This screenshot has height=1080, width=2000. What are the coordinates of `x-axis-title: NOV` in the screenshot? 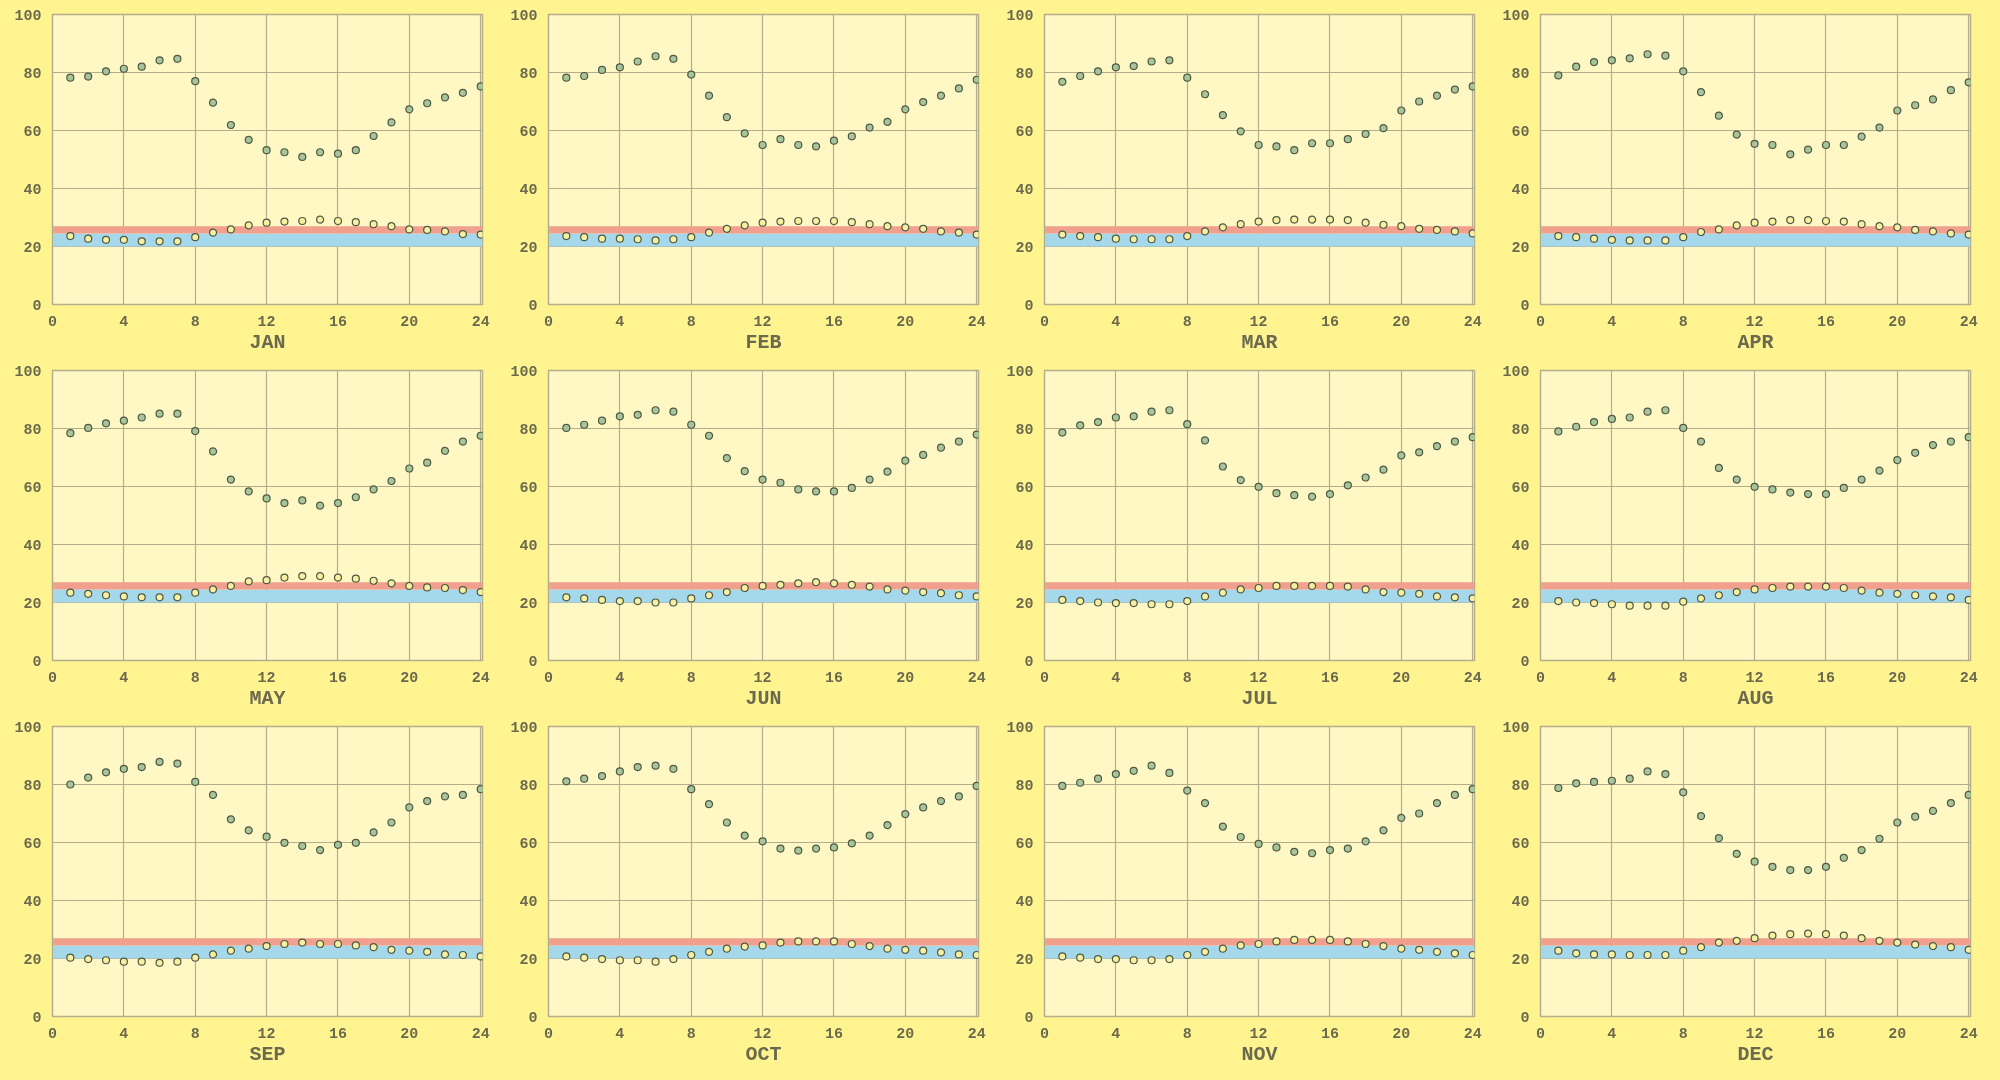 It's located at (1259, 1054).